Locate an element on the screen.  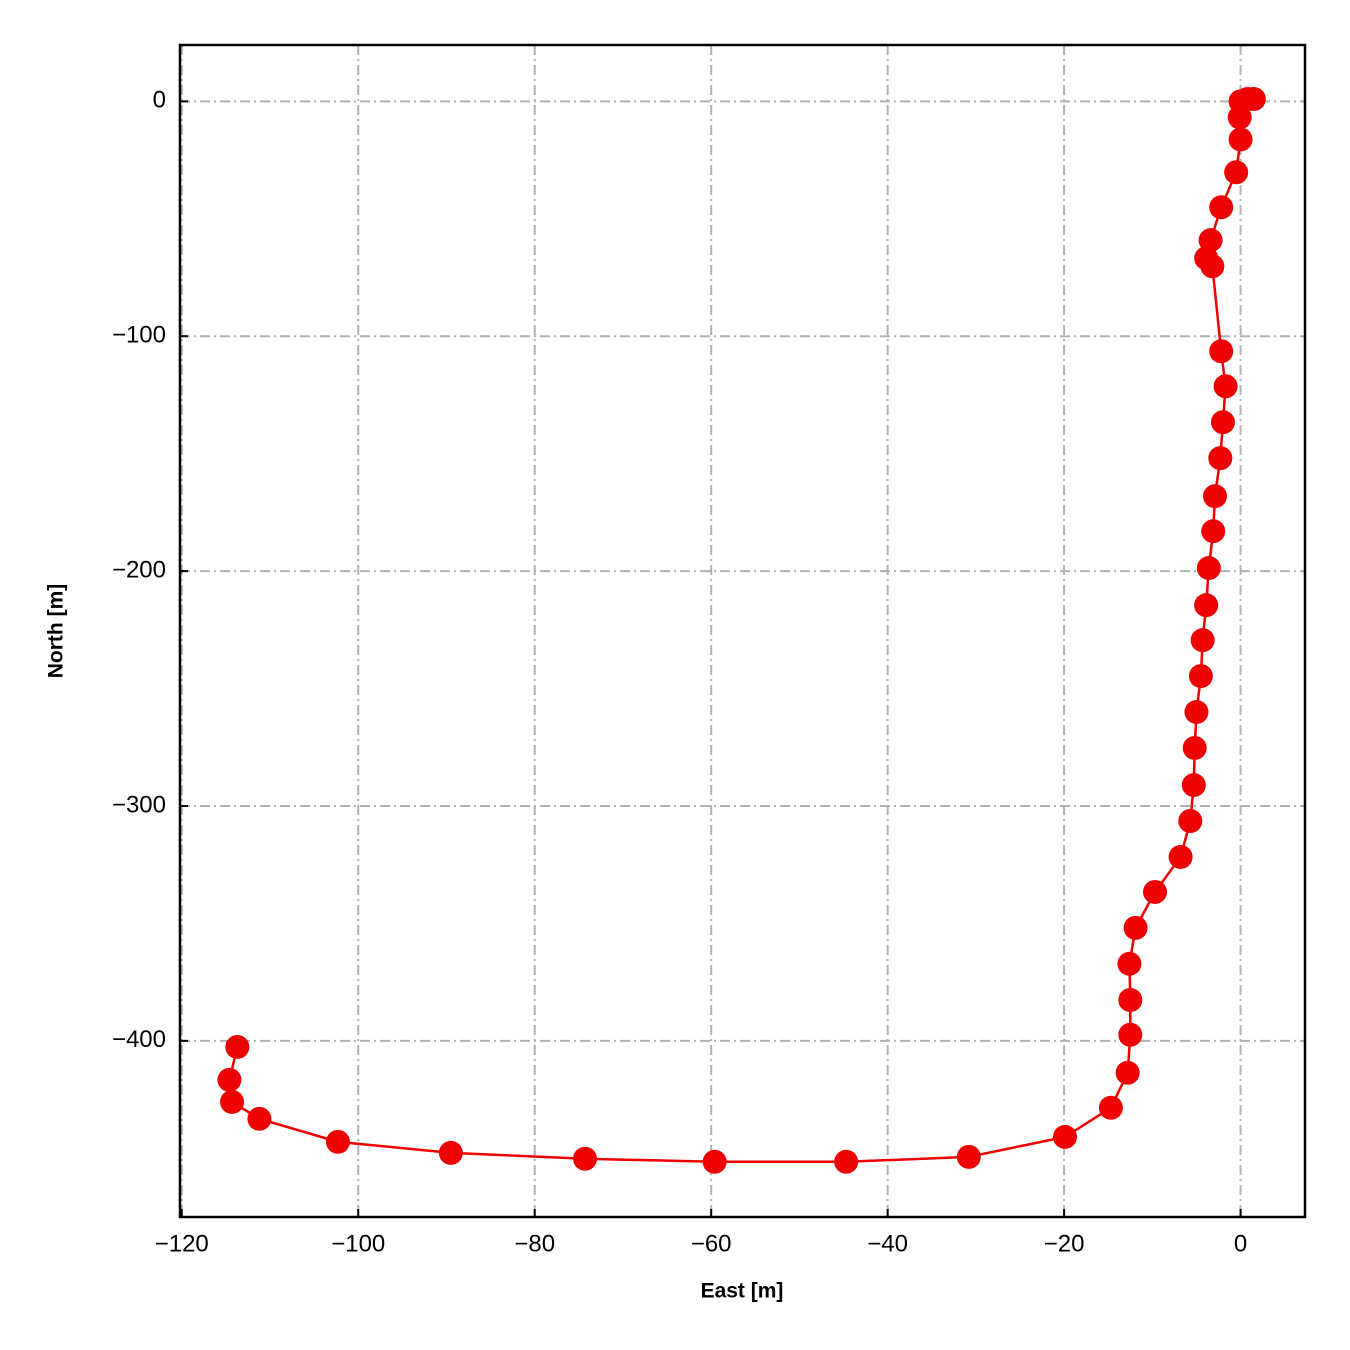
x-tick-label: −120 is located at coordinates (182, 1243).